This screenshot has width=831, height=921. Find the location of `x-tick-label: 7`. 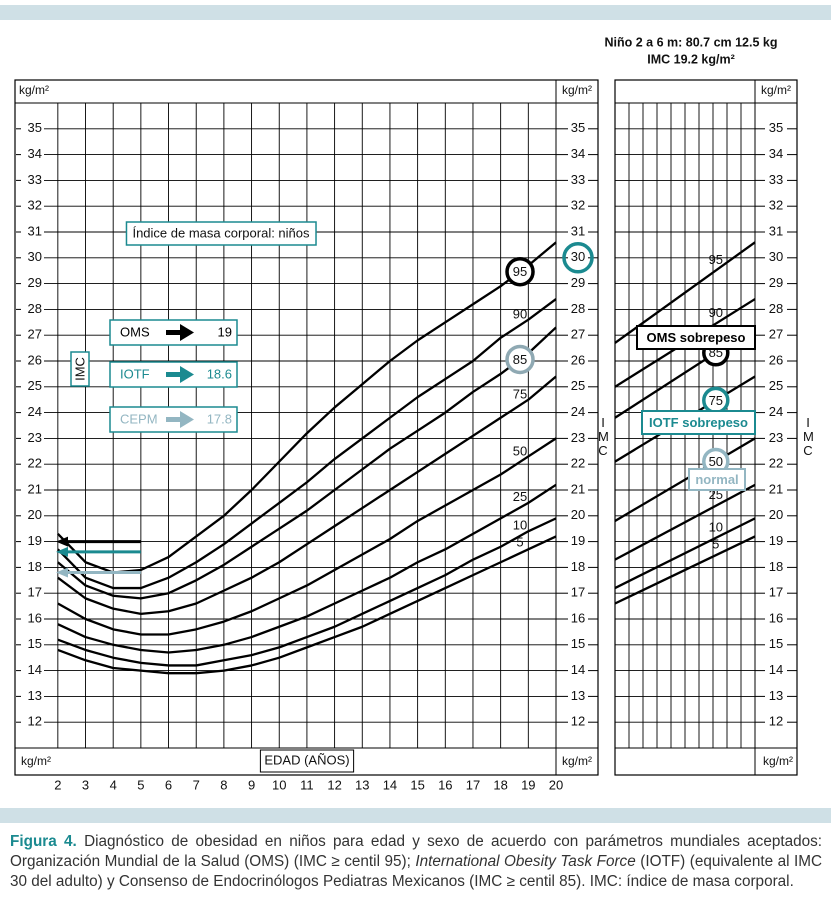

x-tick-label: 7 is located at coordinates (196, 784).